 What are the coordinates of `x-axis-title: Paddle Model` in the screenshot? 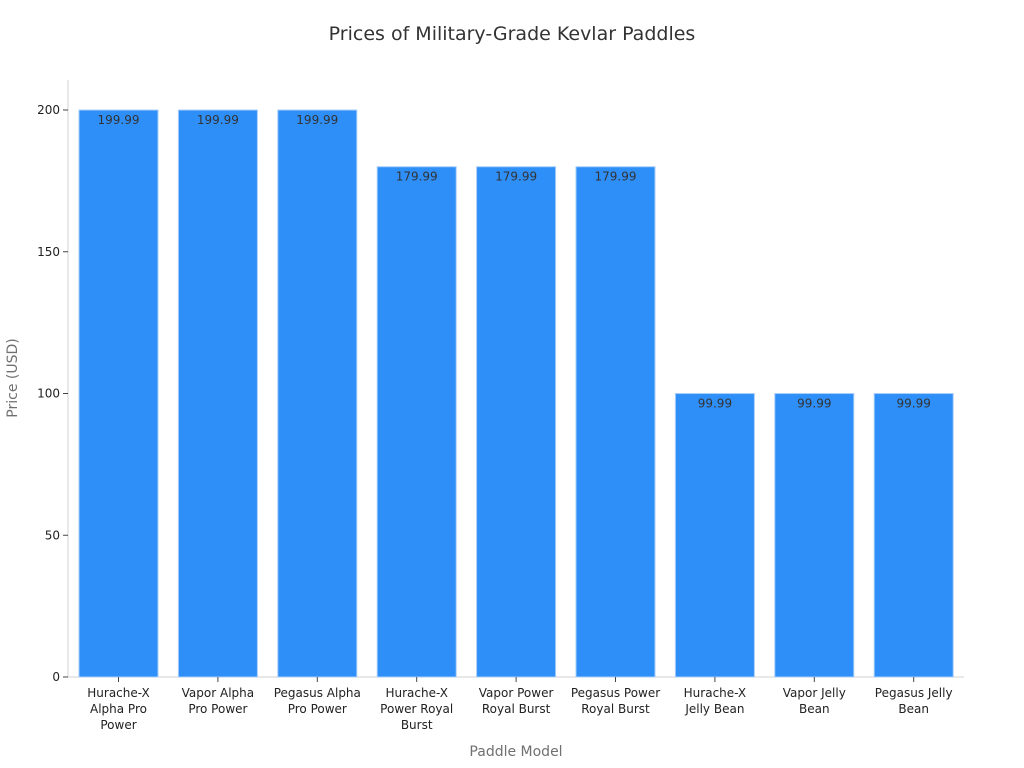 It's located at (515, 752).